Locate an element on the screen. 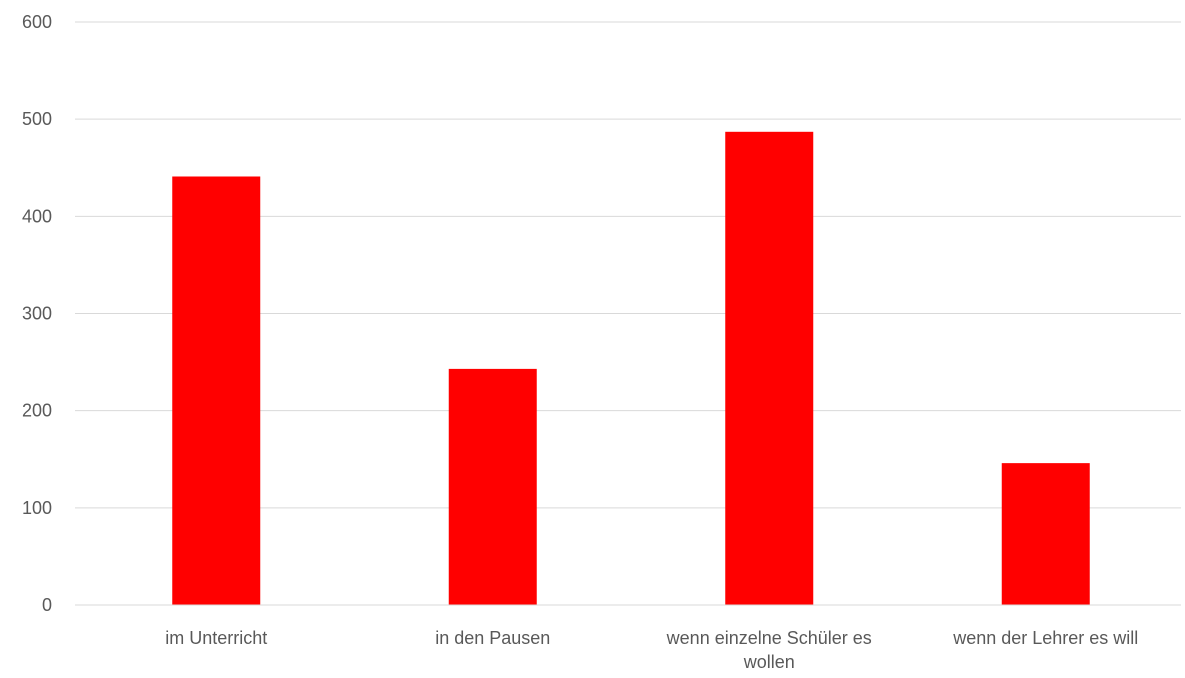 This screenshot has height=678, width=1185. x-category-label-1: im Unterricht is located at coordinates (216, 638).